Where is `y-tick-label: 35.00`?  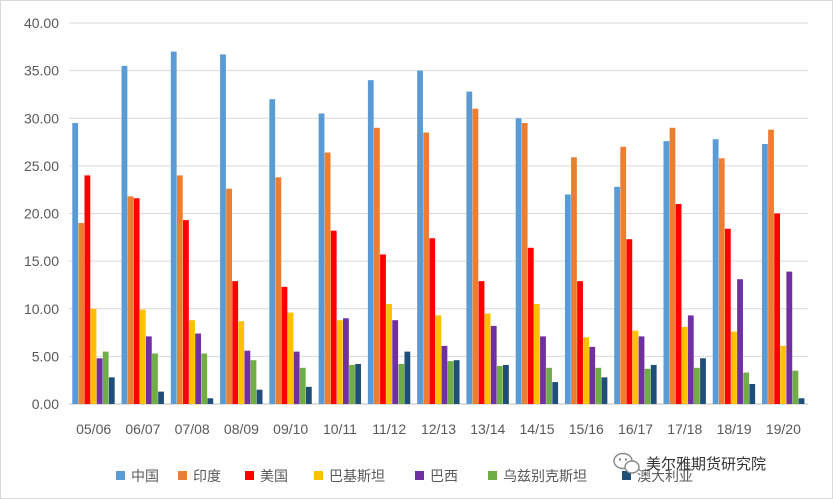
y-tick-label: 35.00 is located at coordinates (41, 71).